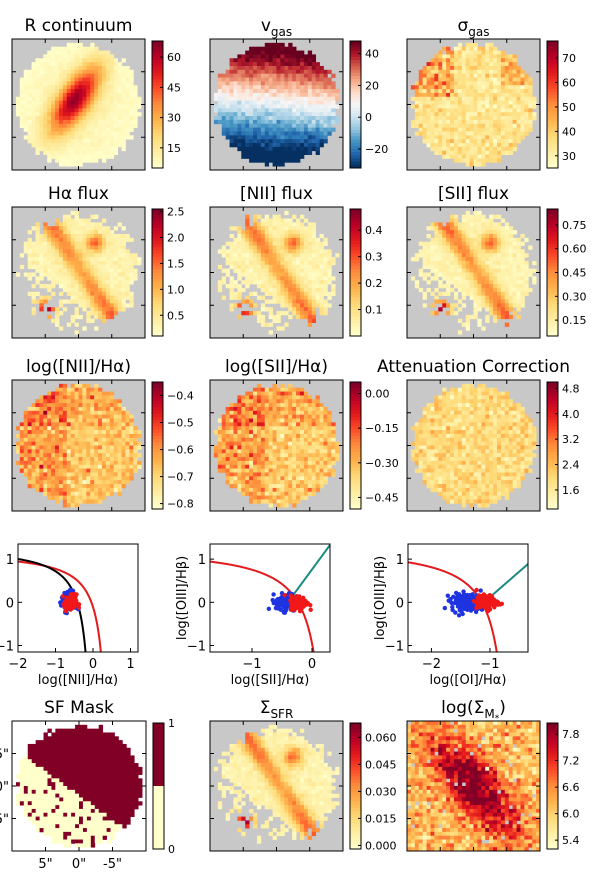  What do you see at coordinates (574, 320) in the screenshot?
I see `colorbar-tick-label: 0.15` at bounding box center [574, 320].